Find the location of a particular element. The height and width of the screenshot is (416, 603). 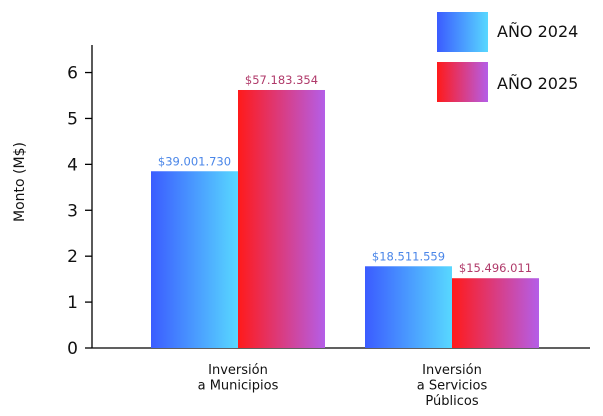

legend-label: AÑO 2025 is located at coordinates (537, 83).